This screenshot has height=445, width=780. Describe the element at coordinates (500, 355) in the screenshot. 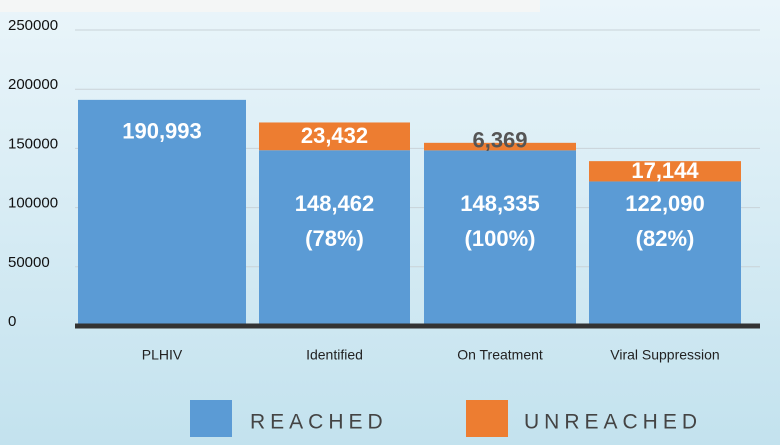

I see `x-tick-label: On Treatment` at that location.